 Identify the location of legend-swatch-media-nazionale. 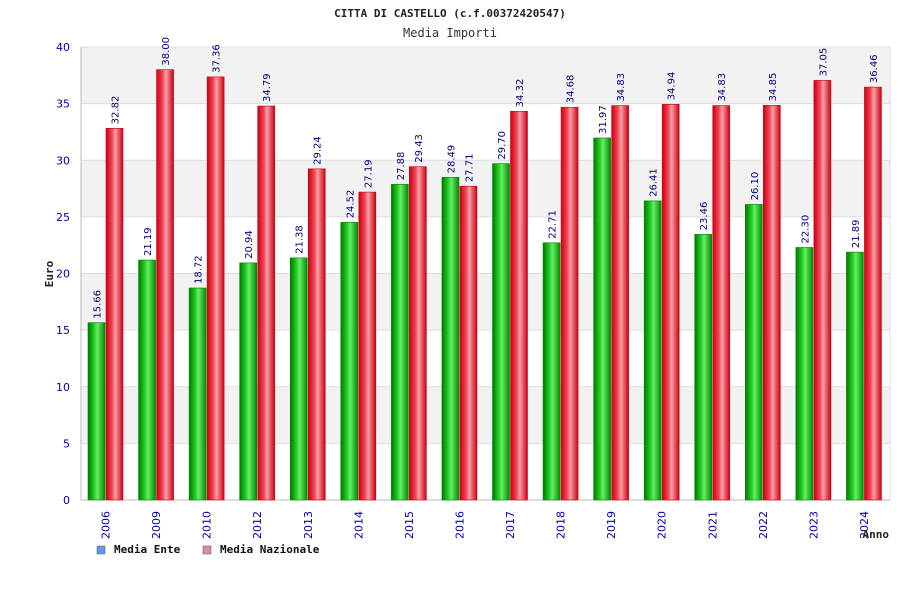
(207, 550).